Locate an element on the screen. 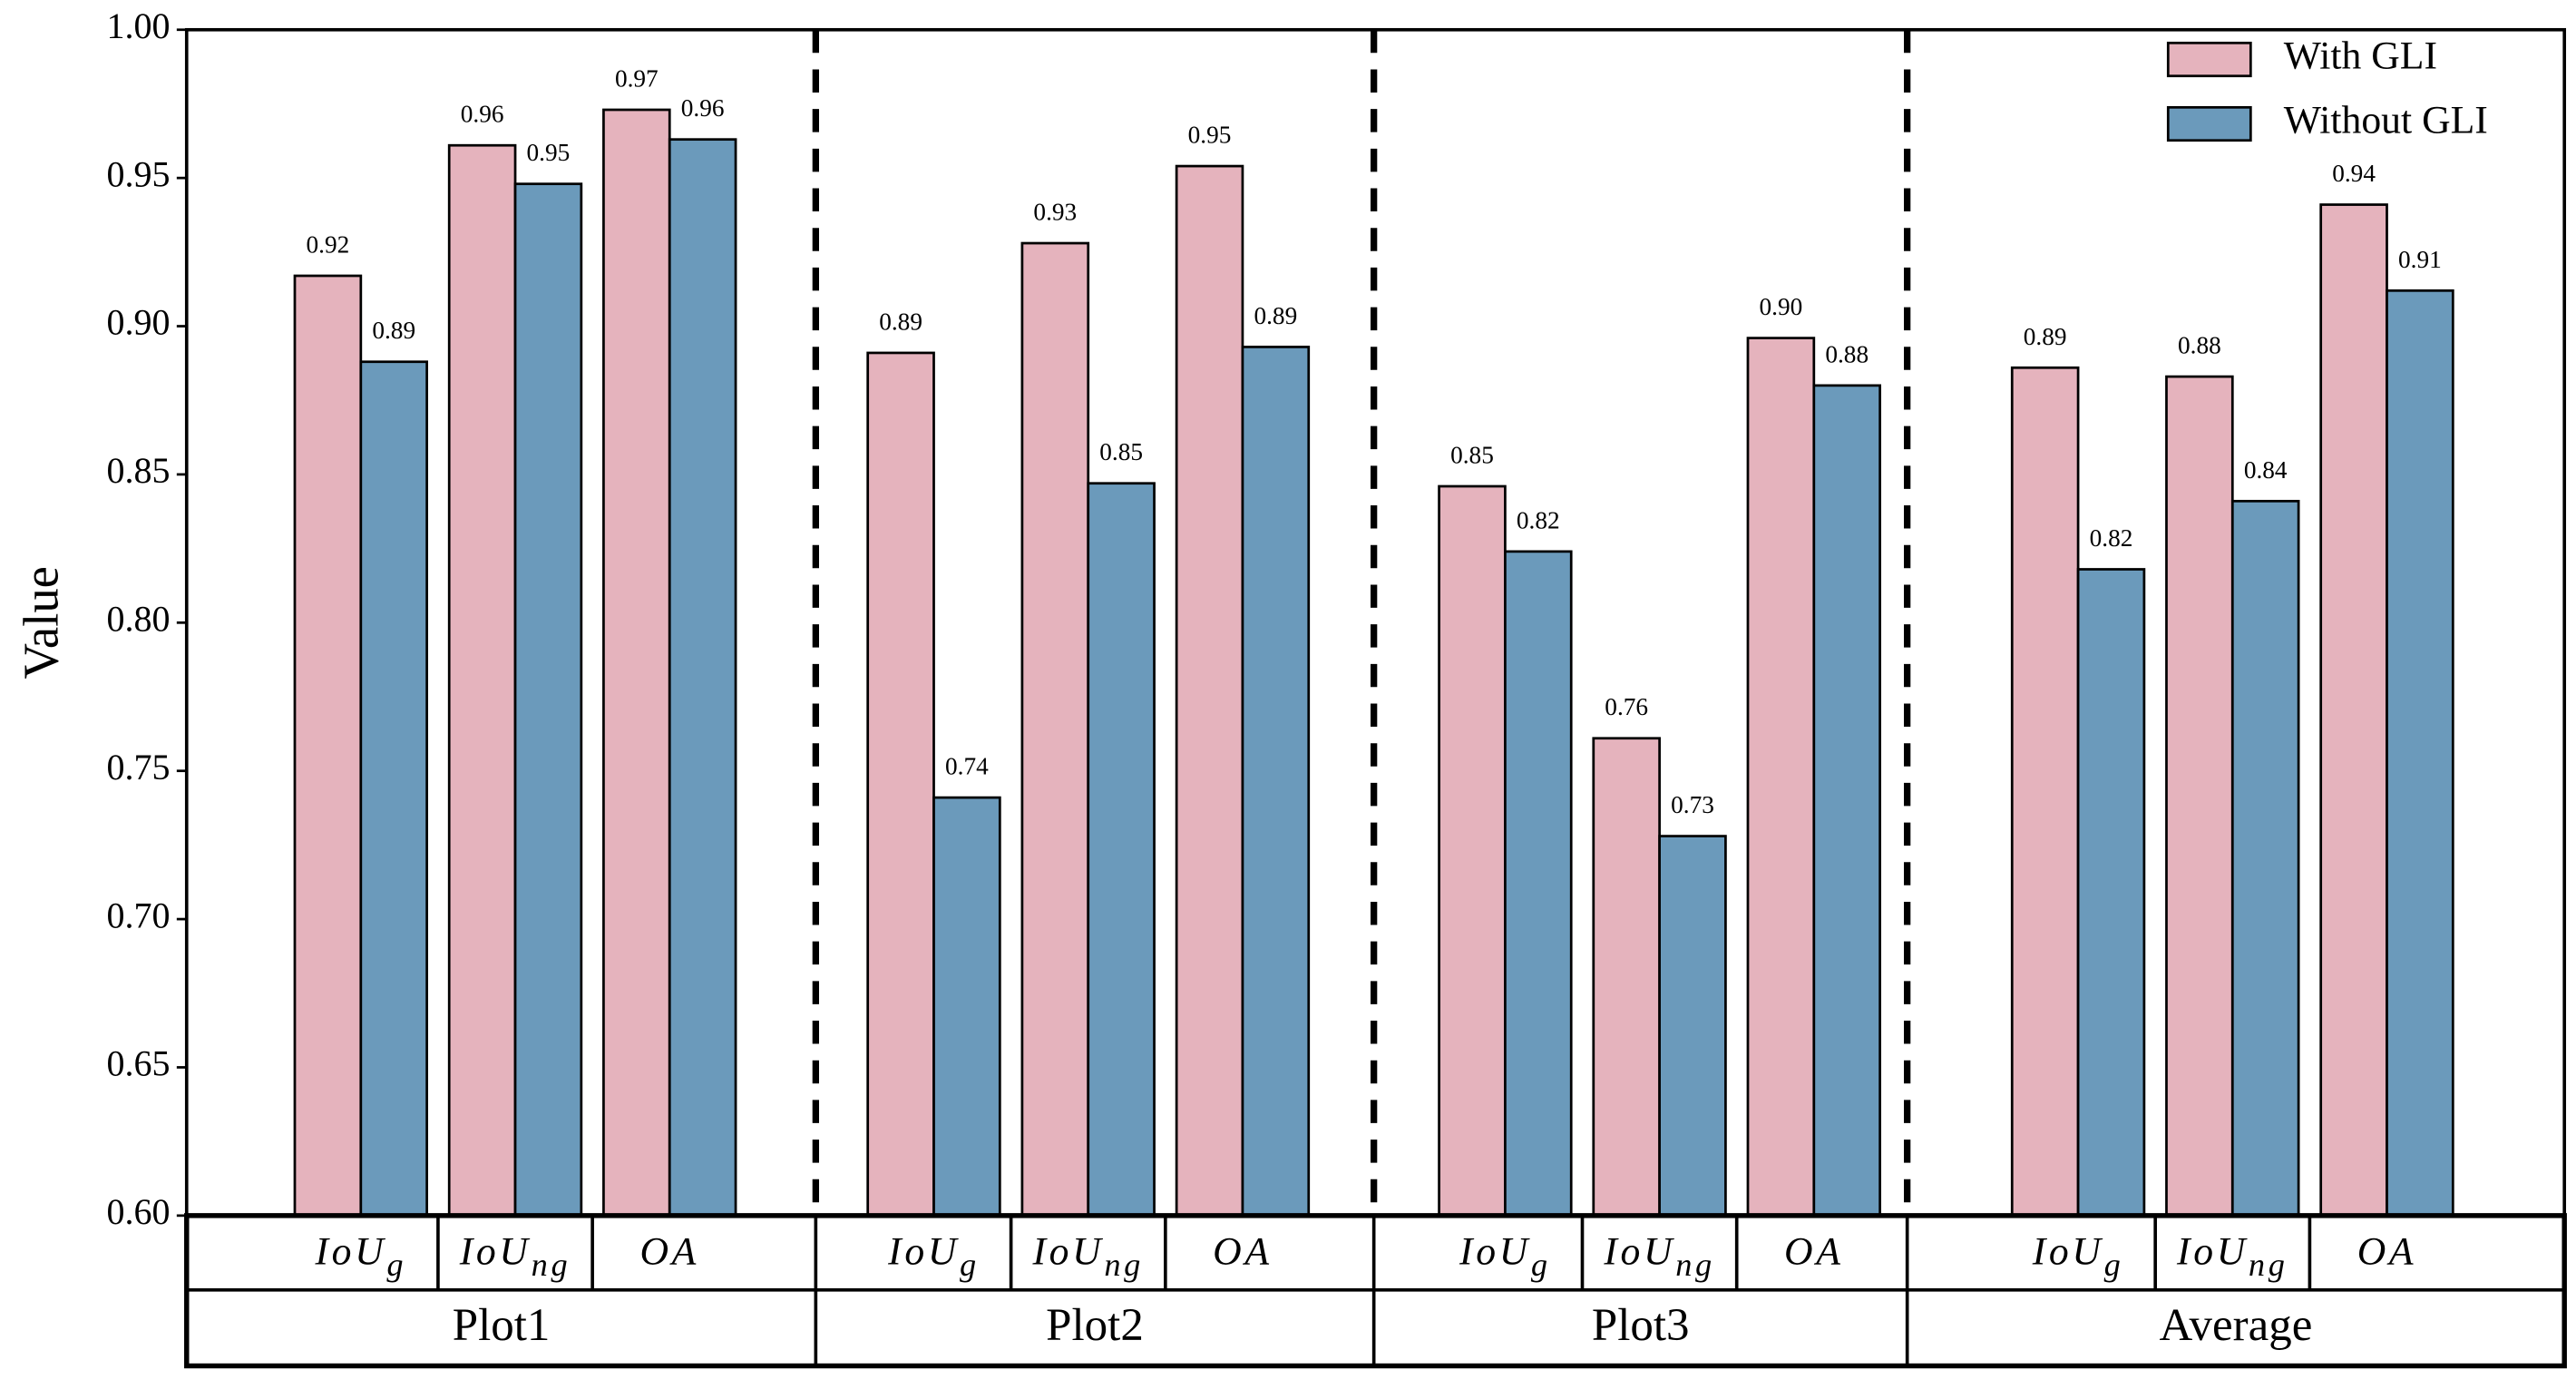  y-tick-label: 0.90 is located at coordinates (138, 322).